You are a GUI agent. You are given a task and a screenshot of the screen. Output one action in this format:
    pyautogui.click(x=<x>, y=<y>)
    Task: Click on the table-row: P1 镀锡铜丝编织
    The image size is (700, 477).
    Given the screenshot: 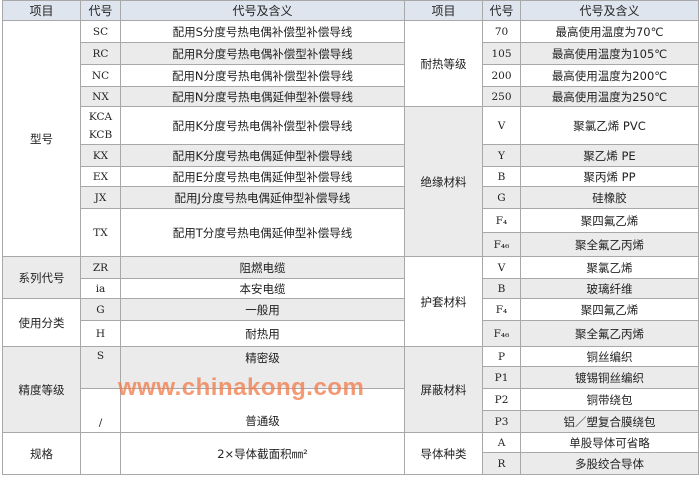 What is the action you would take?
    pyautogui.click(x=351, y=377)
    